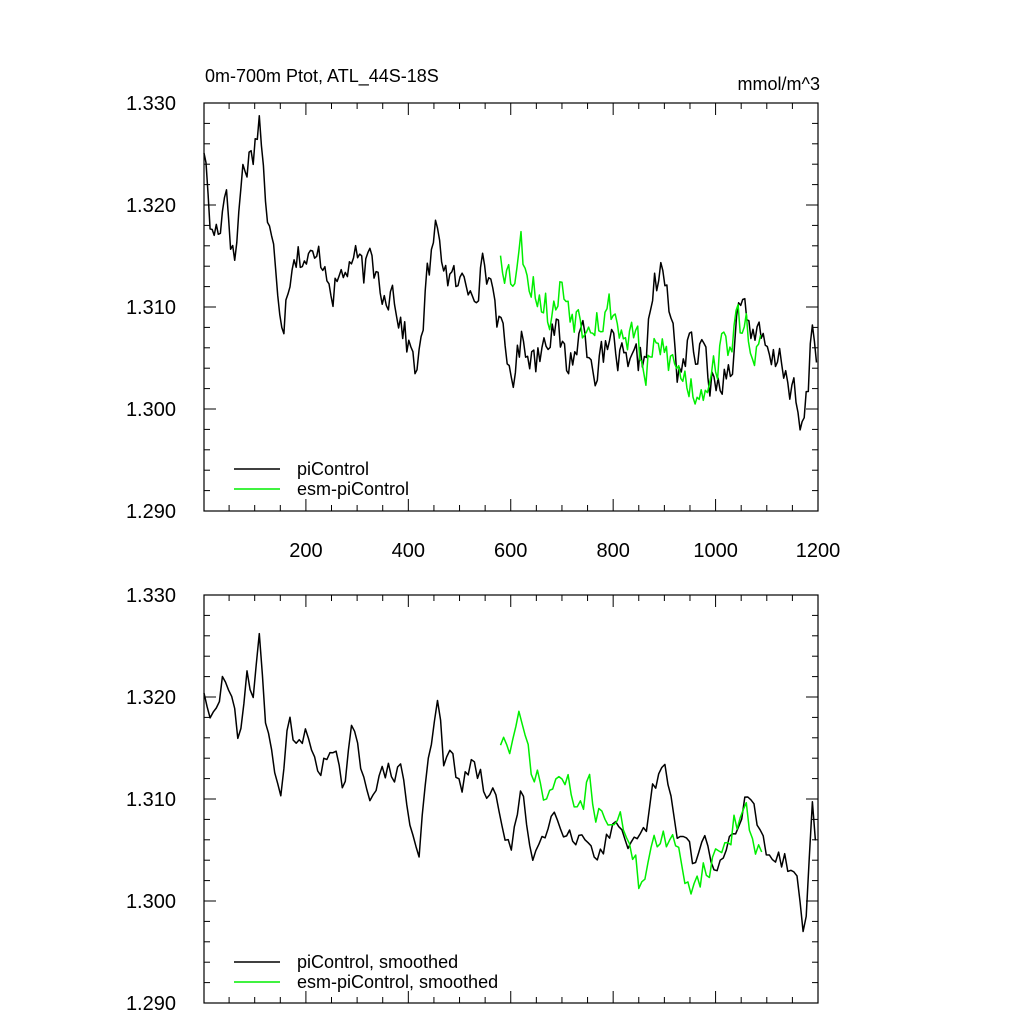 The width and height of the screenshot is (1024, 1024). What do you see at coordinates (333, 469) in the screenshot?
I see `legend-label: piControl` at bounding box center [333, 469].